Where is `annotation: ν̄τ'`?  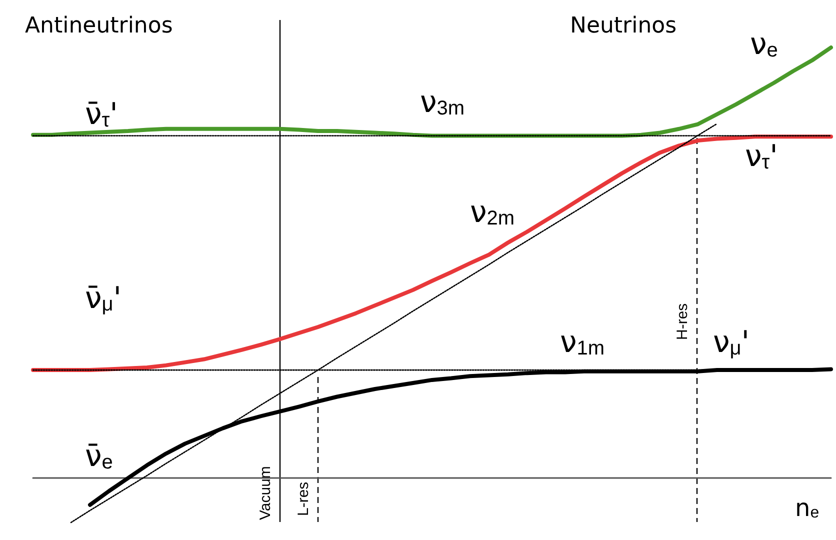
annotation: ν̄τ' is located at coordinates (101, 114).